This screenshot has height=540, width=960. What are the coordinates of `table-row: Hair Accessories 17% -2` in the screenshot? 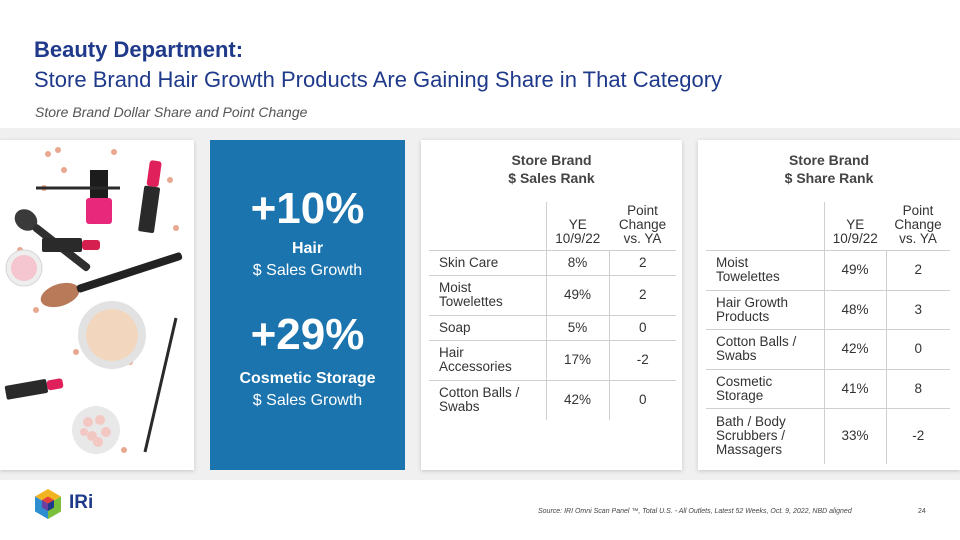 It's located at (552, 359).